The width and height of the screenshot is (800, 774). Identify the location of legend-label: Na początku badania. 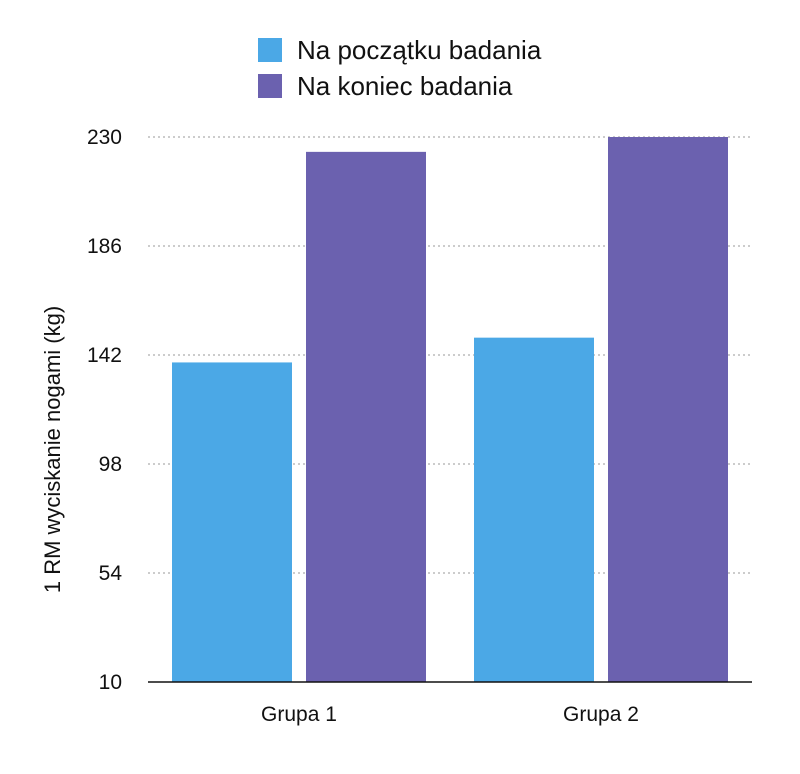
(419, 50).